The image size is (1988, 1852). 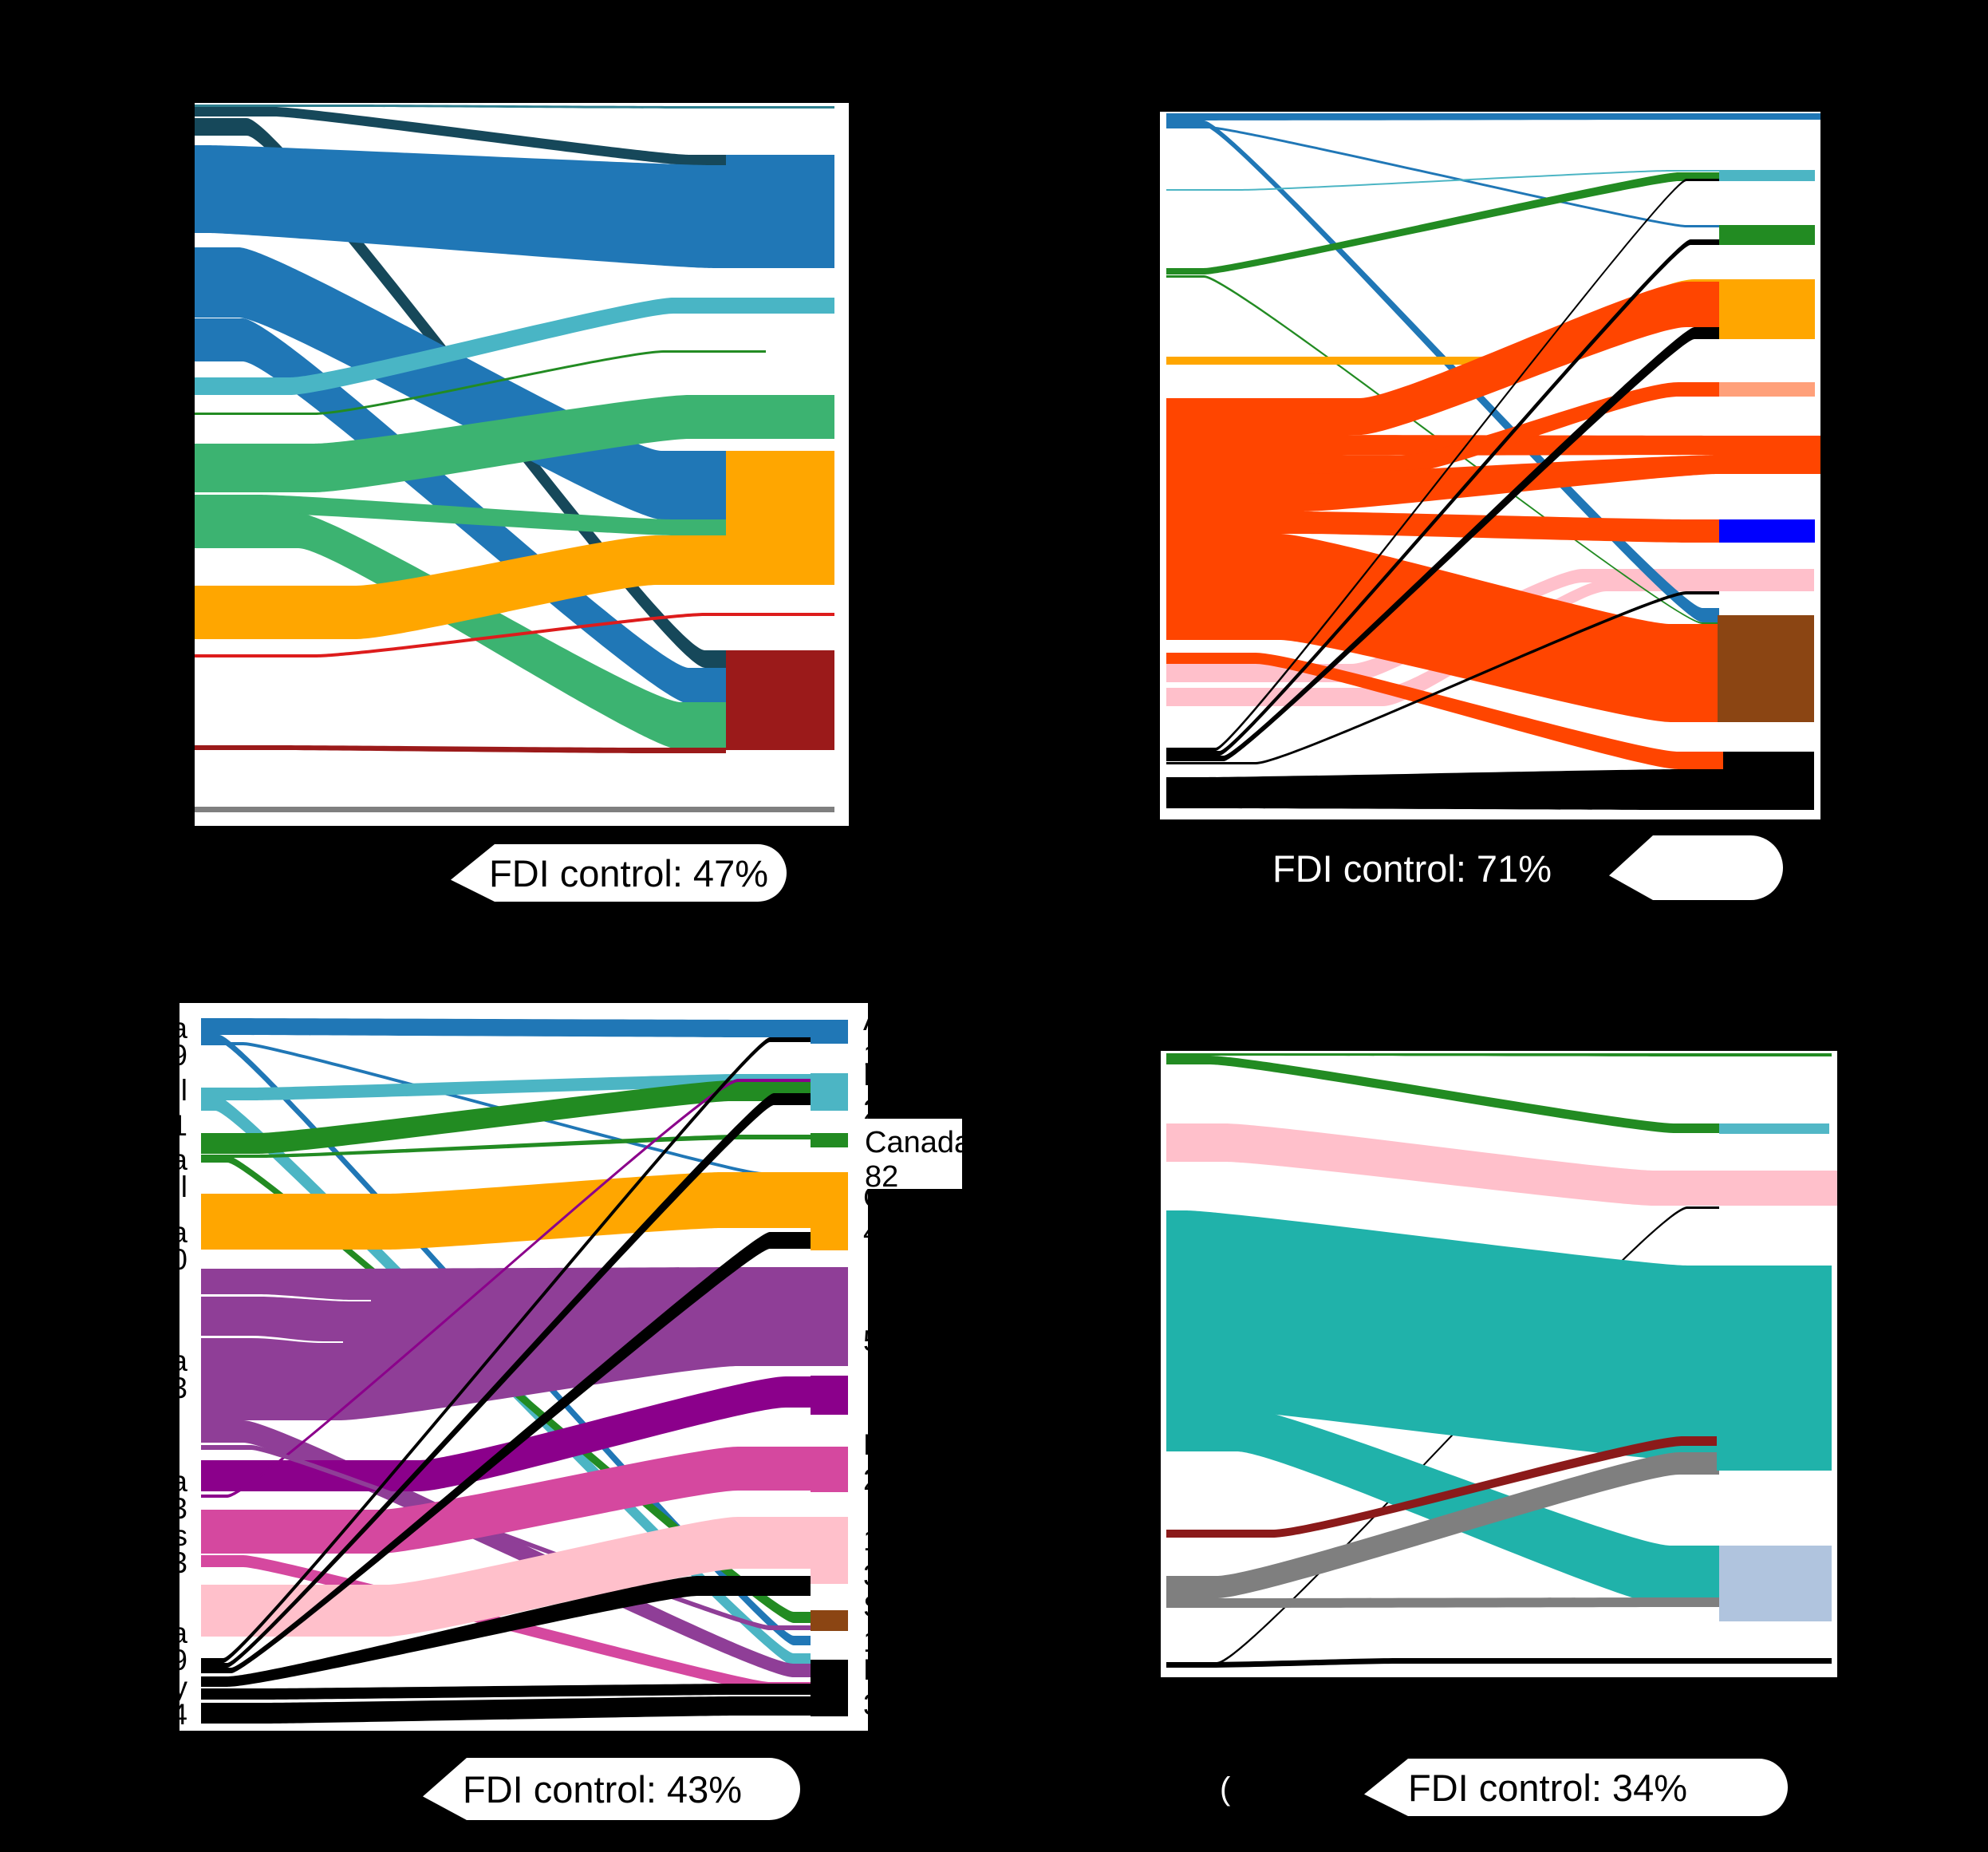 I want to click on svg-text: 82, so click(x=882, y=1177).